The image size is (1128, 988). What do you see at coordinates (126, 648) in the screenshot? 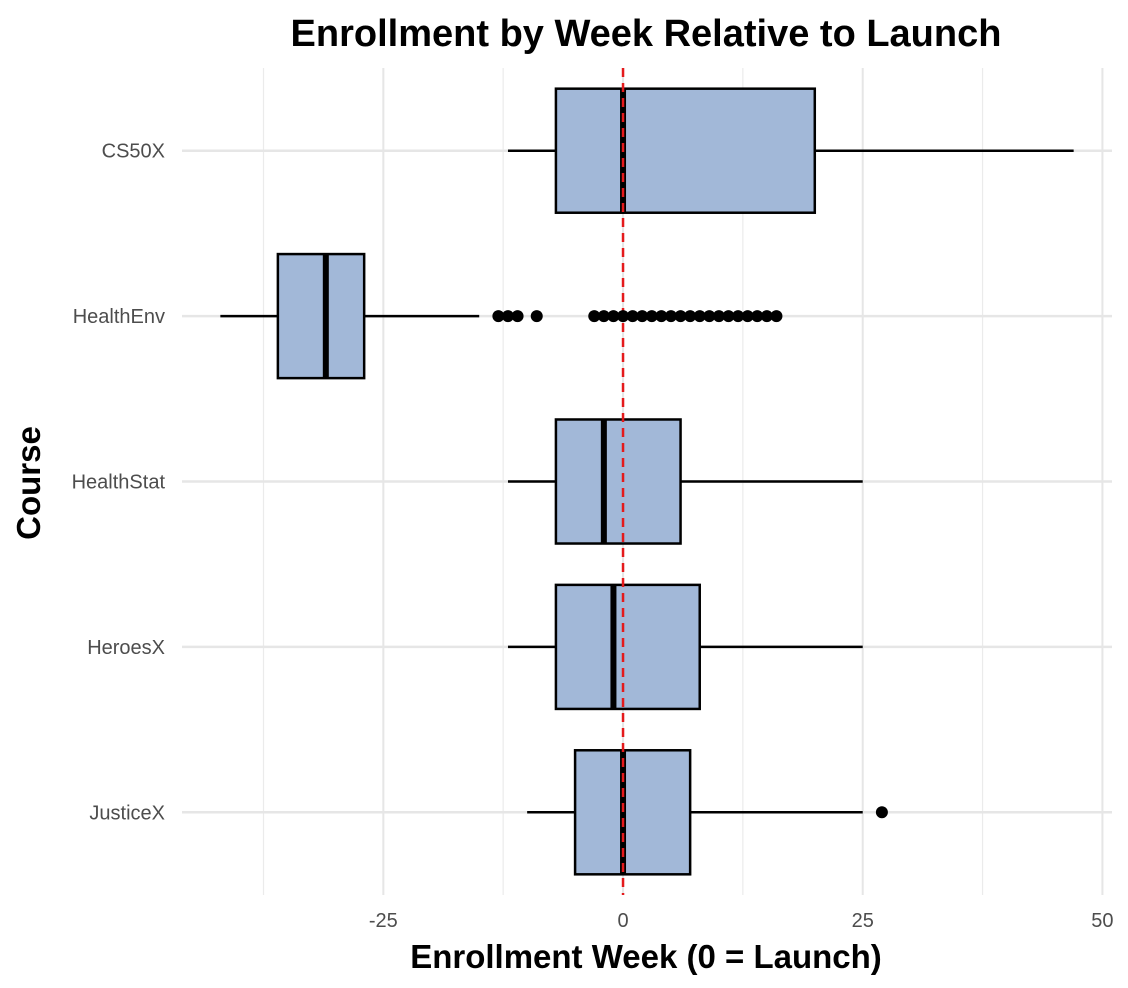
I see `y-tick-label: HeroesX` at bounding box center [126, 648].